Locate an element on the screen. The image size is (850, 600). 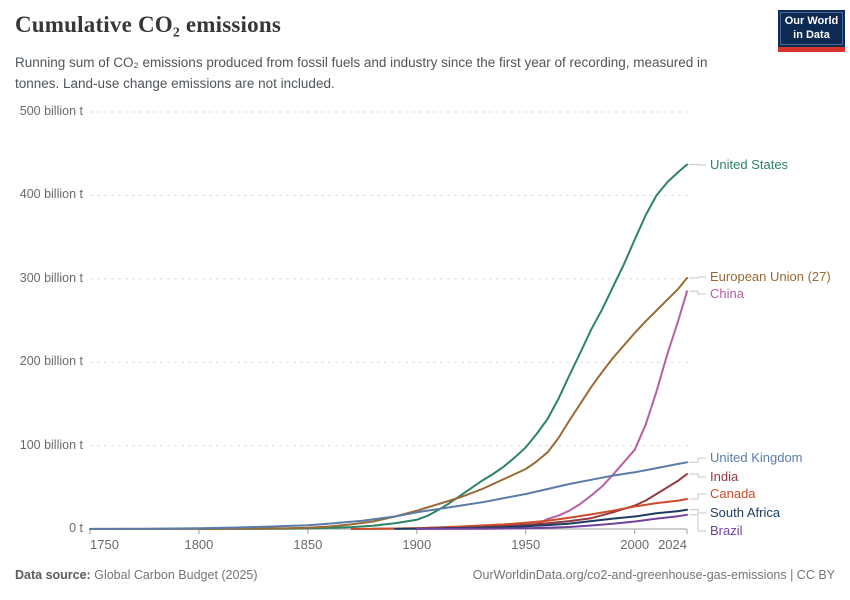
data-source: Data source: Global Carbon Budget (2025) is located at coordinates (136, 575).